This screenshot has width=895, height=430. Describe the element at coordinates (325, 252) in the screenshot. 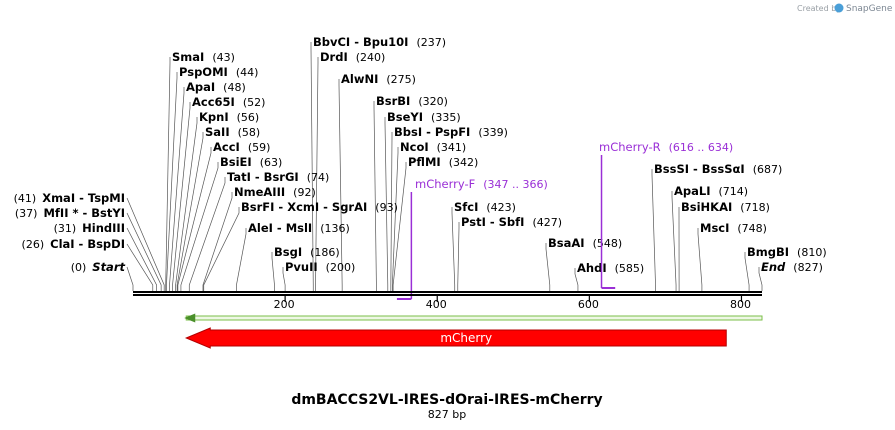

I see `site-position: (186)` at that location.